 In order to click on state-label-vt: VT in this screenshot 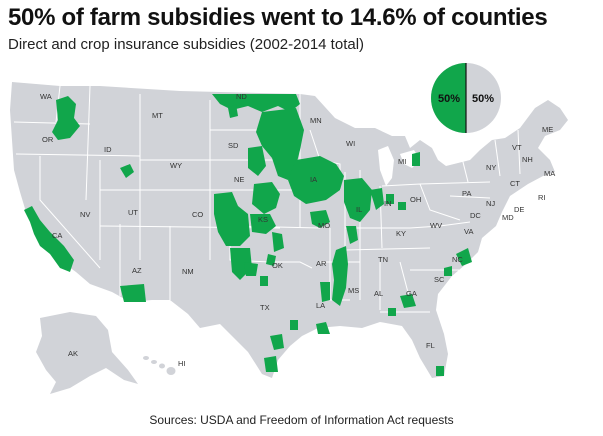, I will do `click(517, 147)`.